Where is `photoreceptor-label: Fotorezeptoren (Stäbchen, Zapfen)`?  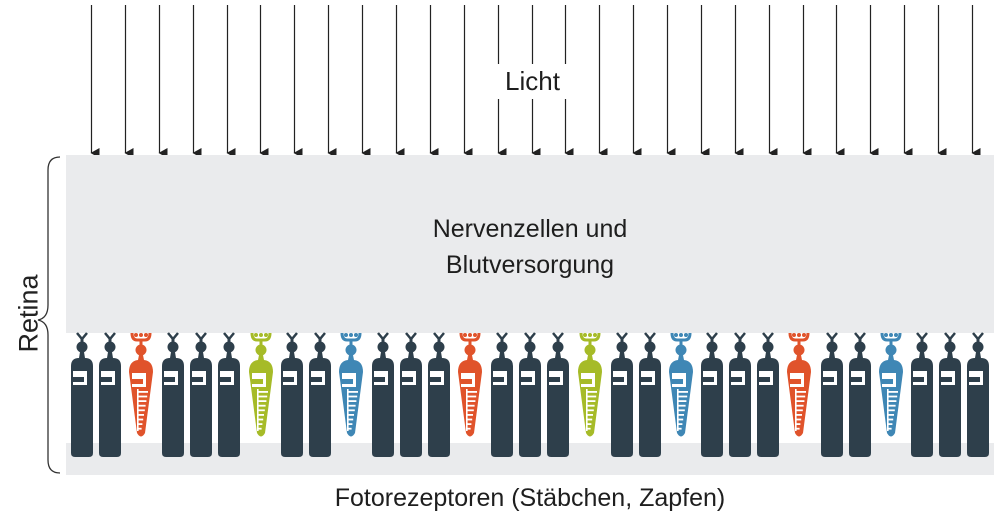
photoreceptor-label: Fotorezeptoren (Stäbchen, Zapfen) is located at coordinates (530, 498).